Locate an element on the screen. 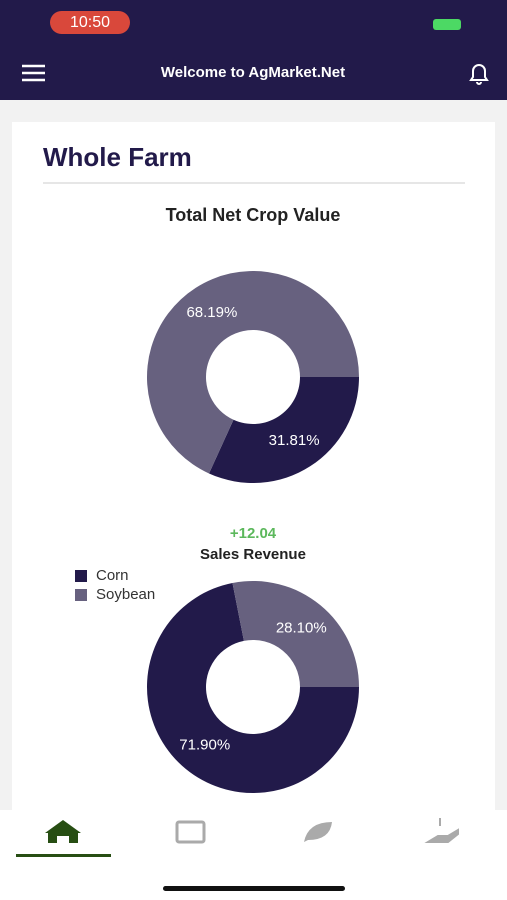 The height and width of the screenshot is (900, 507). menu-button is located at coordinates (33, 73).